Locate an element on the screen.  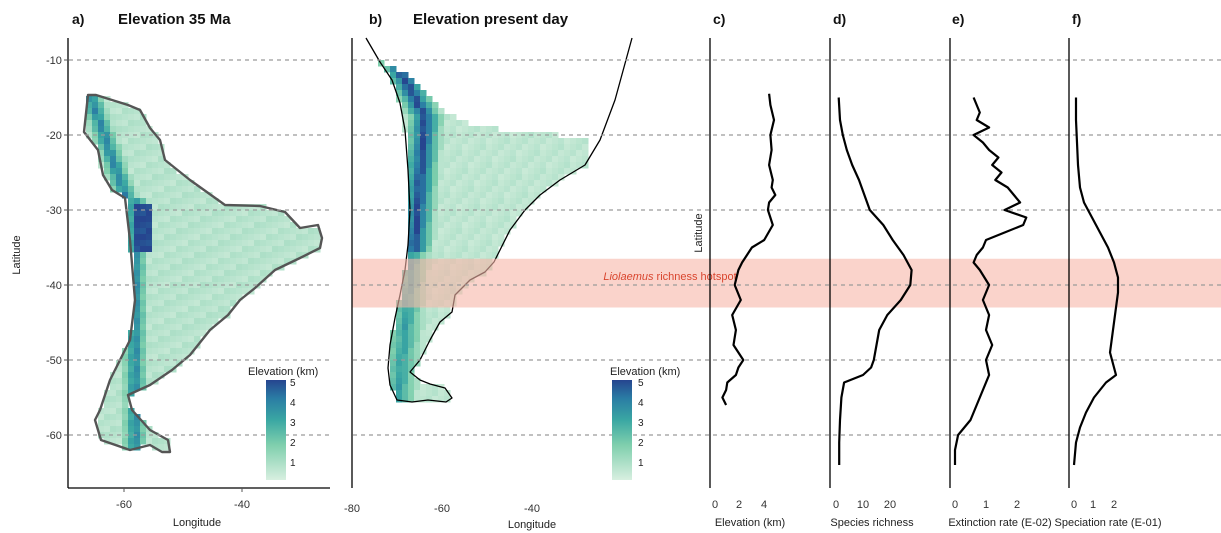
ytick-label: -60 is located at coordinates (54, 436).